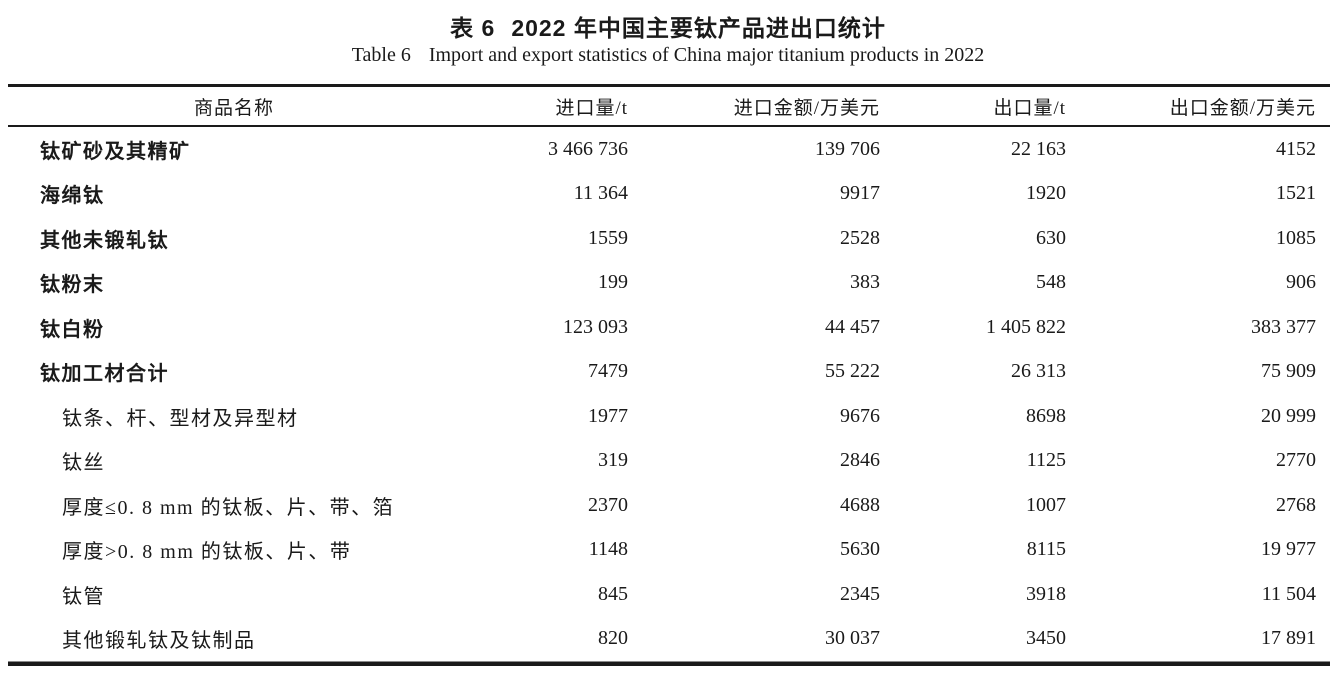 This screenshot has height=678, width=1336. What do you see at coordinates (608, 415) in the screenshot?
I see `import-qty-cell: 1977` at bounding box center [608, 415].